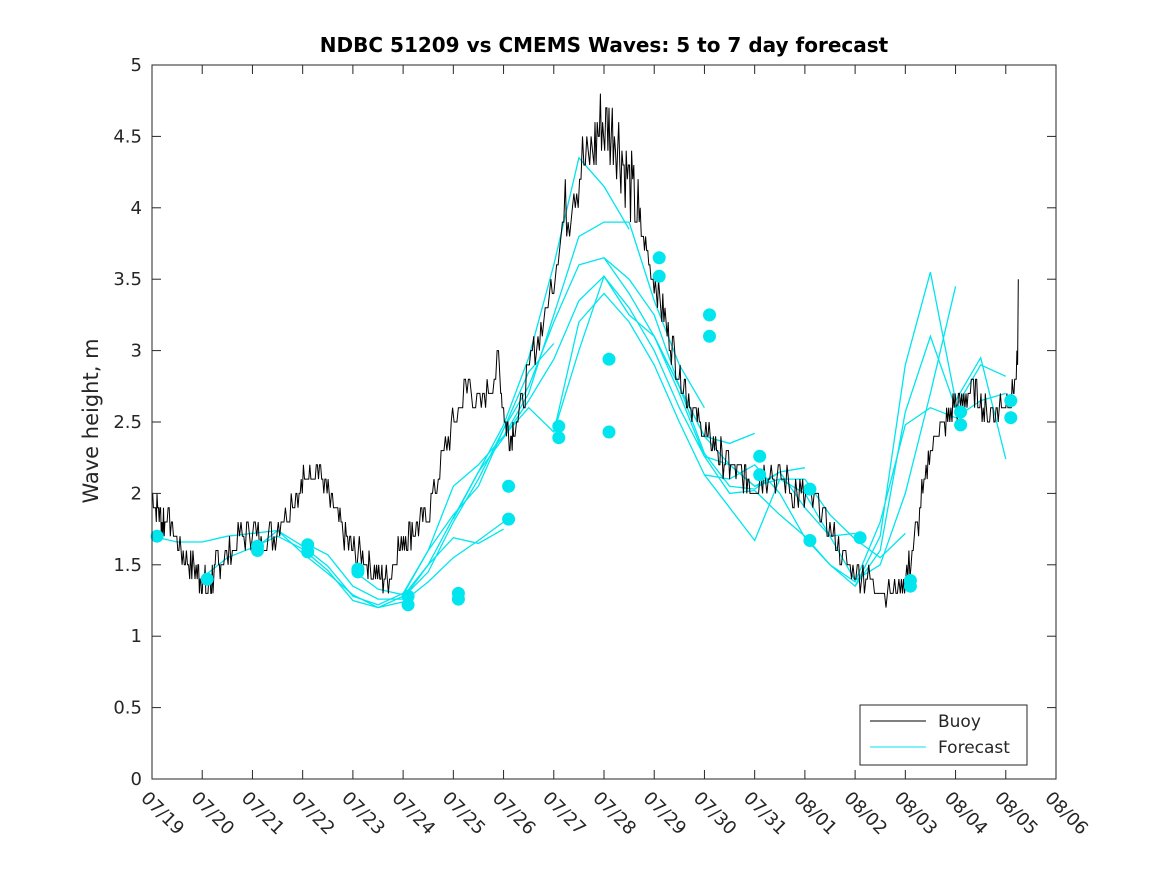 Image resolution: width=1167 pixels, height=875 pixels. I want to click on y-tick-label-10: 5, so click(136, 65).